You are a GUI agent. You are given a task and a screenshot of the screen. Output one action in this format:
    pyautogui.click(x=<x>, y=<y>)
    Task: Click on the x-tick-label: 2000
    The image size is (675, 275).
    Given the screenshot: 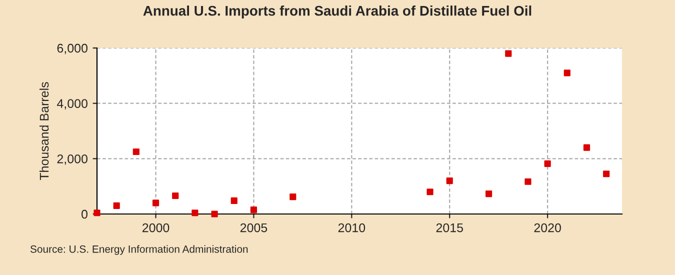 What is the action you would take?
    pyautogui.click(x=156, y=227)
    